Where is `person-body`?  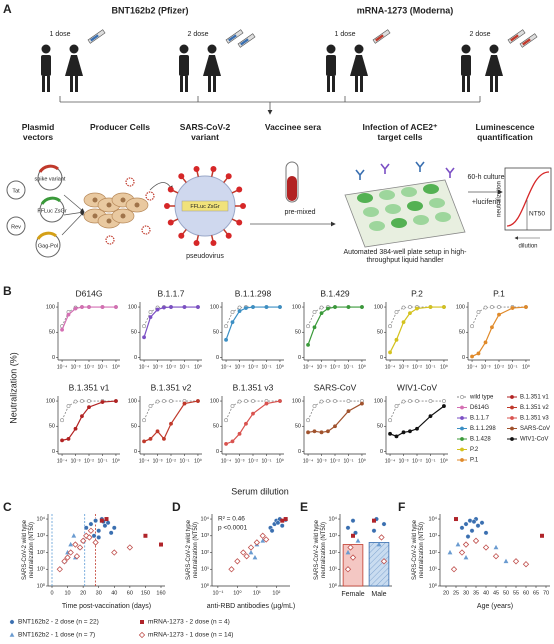
person-body is located at coordinates (46, 65).